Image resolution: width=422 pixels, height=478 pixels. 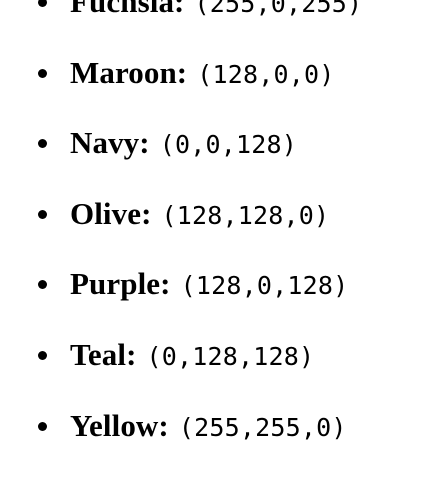 I want to click on color-name: Teal:, so click(x=103, y=354).